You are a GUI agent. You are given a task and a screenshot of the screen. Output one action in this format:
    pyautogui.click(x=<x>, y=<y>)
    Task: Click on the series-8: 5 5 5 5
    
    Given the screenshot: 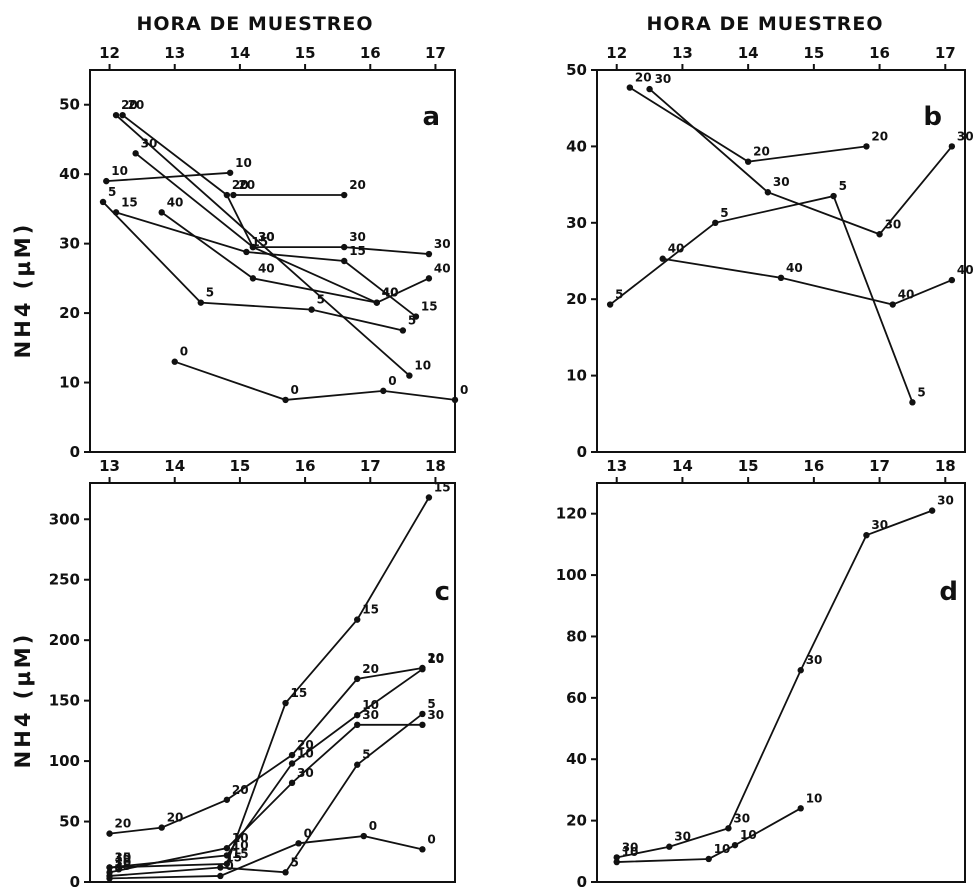 What is the action you would take?
    pyautogui.click(x=257, y=259)
    